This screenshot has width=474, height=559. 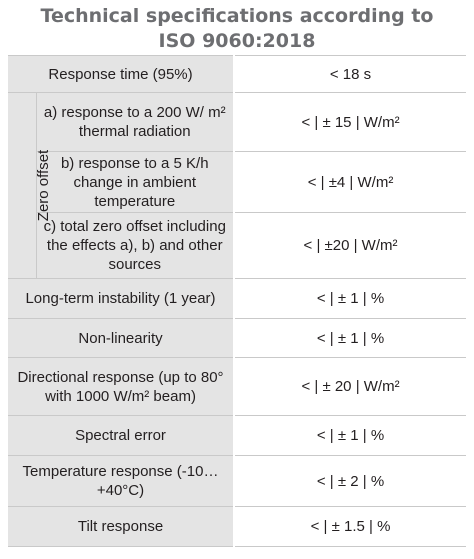 I want to click on spec-name-temperature-response: Temperature response (-10…+40°C), so click(x=121, y=481).